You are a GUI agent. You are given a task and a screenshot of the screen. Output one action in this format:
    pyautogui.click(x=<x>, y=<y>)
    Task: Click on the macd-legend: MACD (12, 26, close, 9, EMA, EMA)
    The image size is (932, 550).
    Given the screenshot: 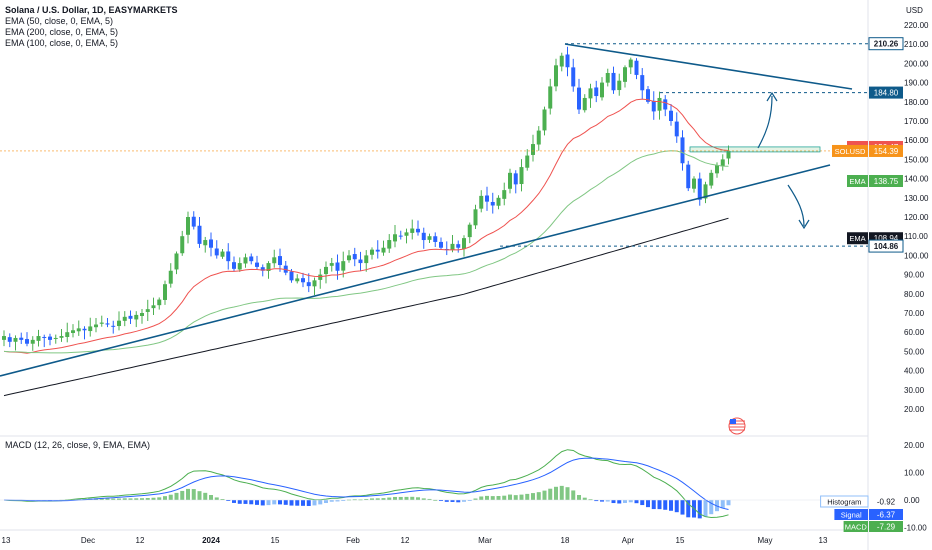 What is the action you would take?
    pyautogui.click(x=77, y=445)
    